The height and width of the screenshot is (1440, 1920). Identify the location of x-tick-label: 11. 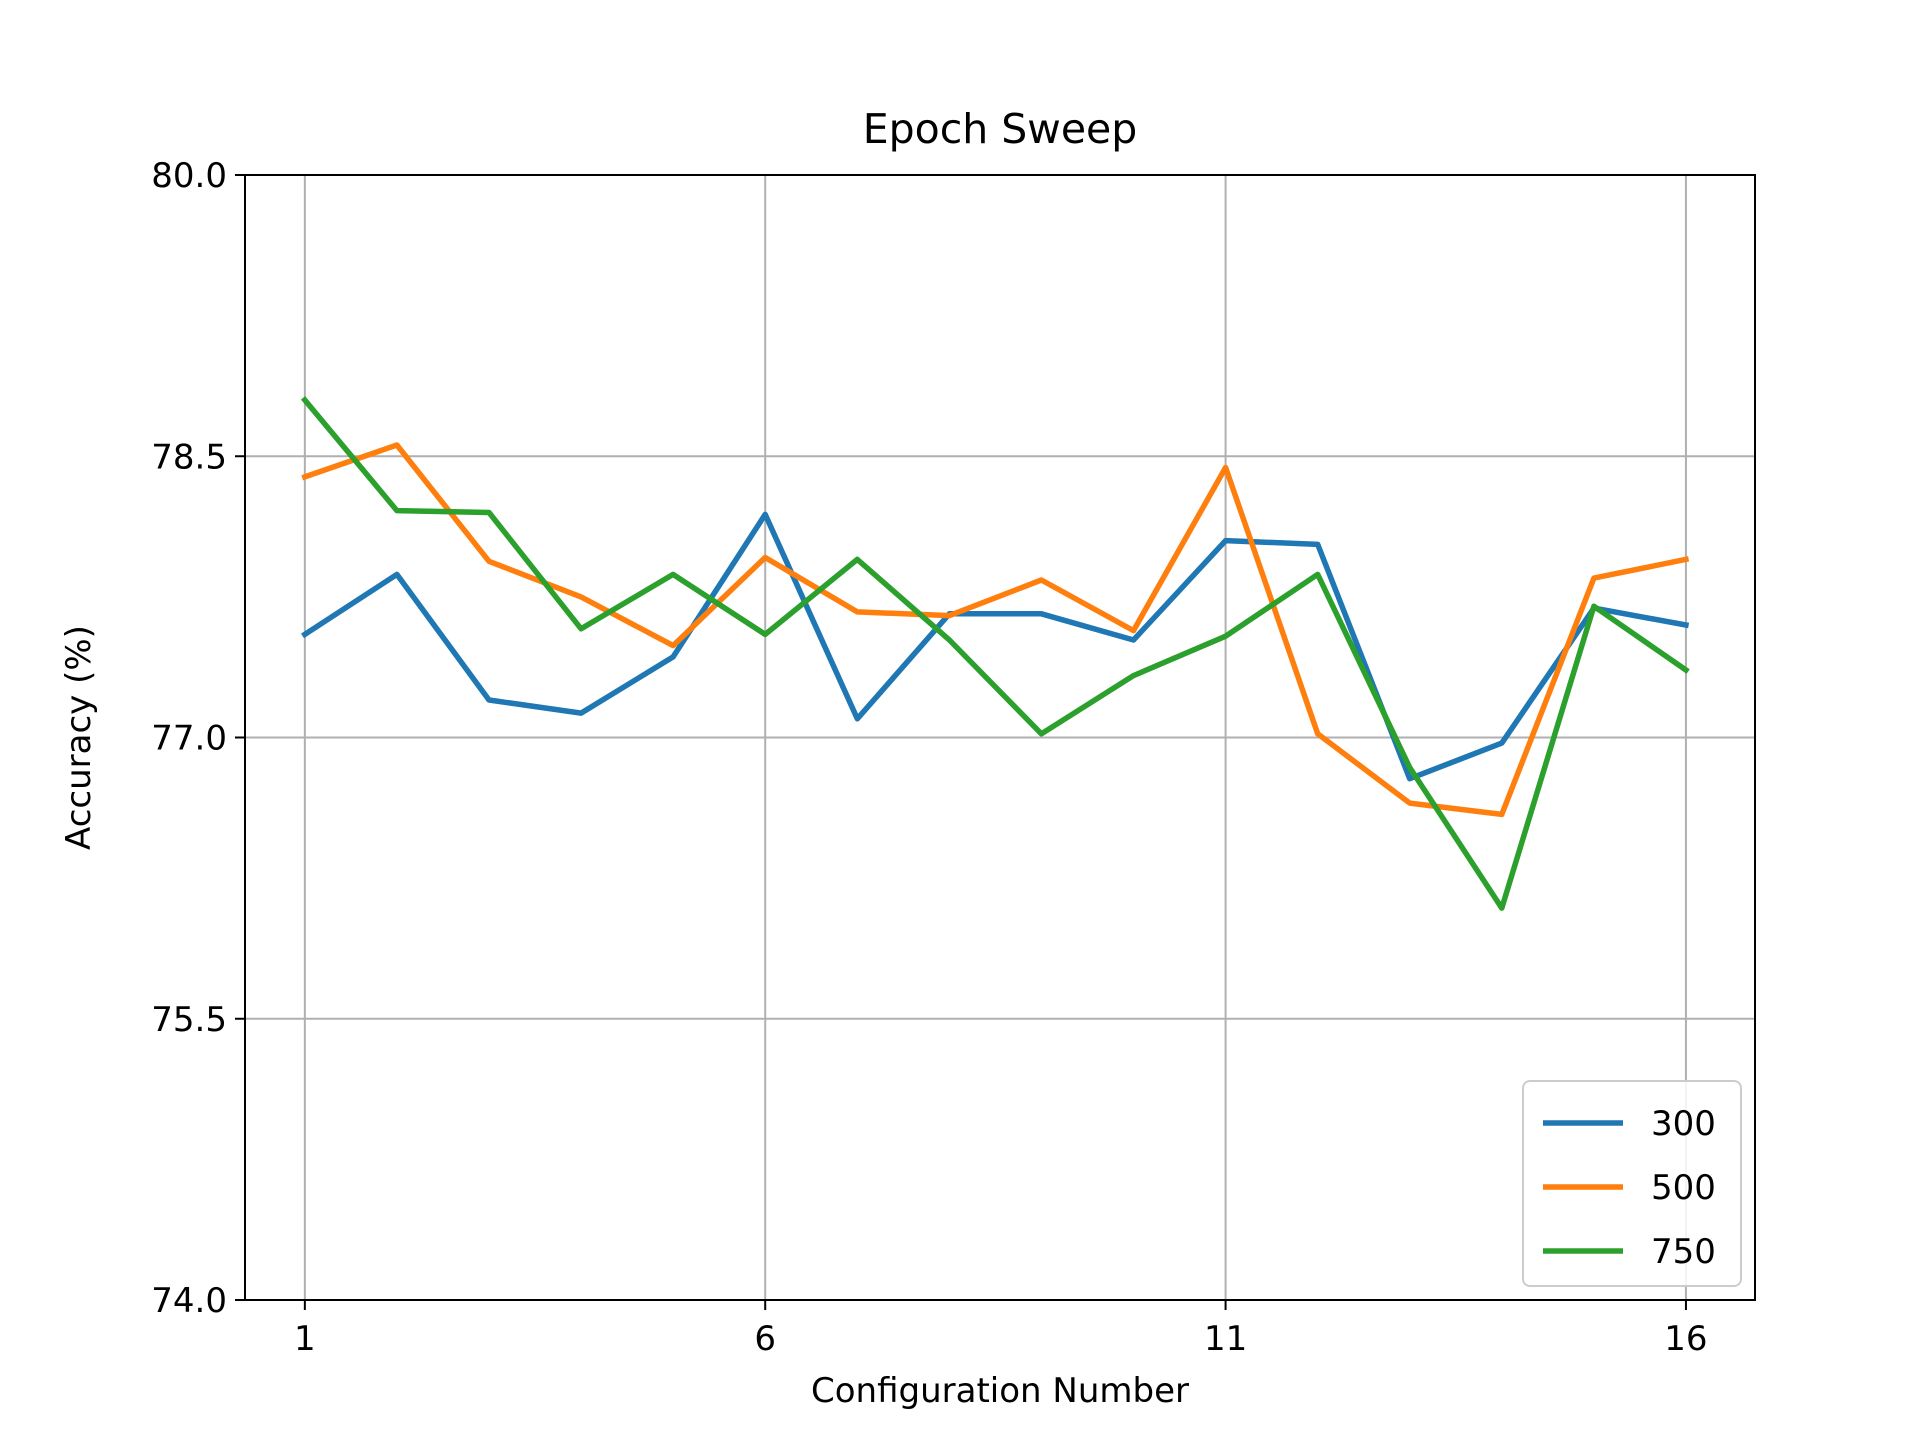
(1225, 1339).